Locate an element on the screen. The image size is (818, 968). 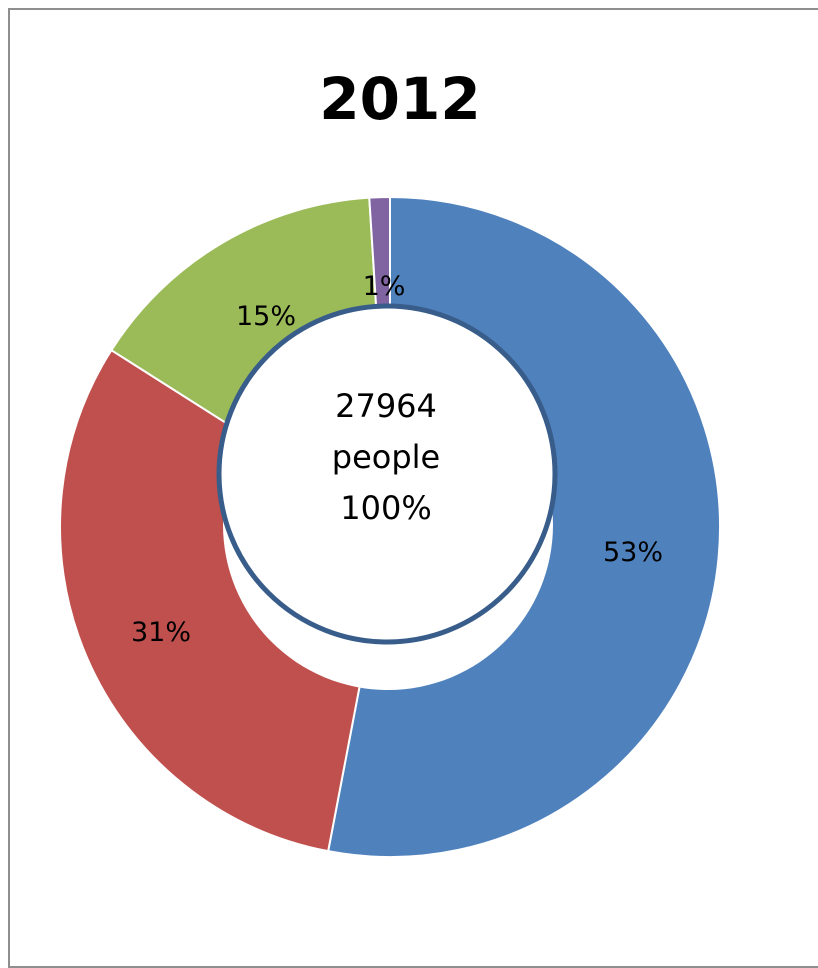
center-text-line-2: 100% is located at coordinates (385, 508).